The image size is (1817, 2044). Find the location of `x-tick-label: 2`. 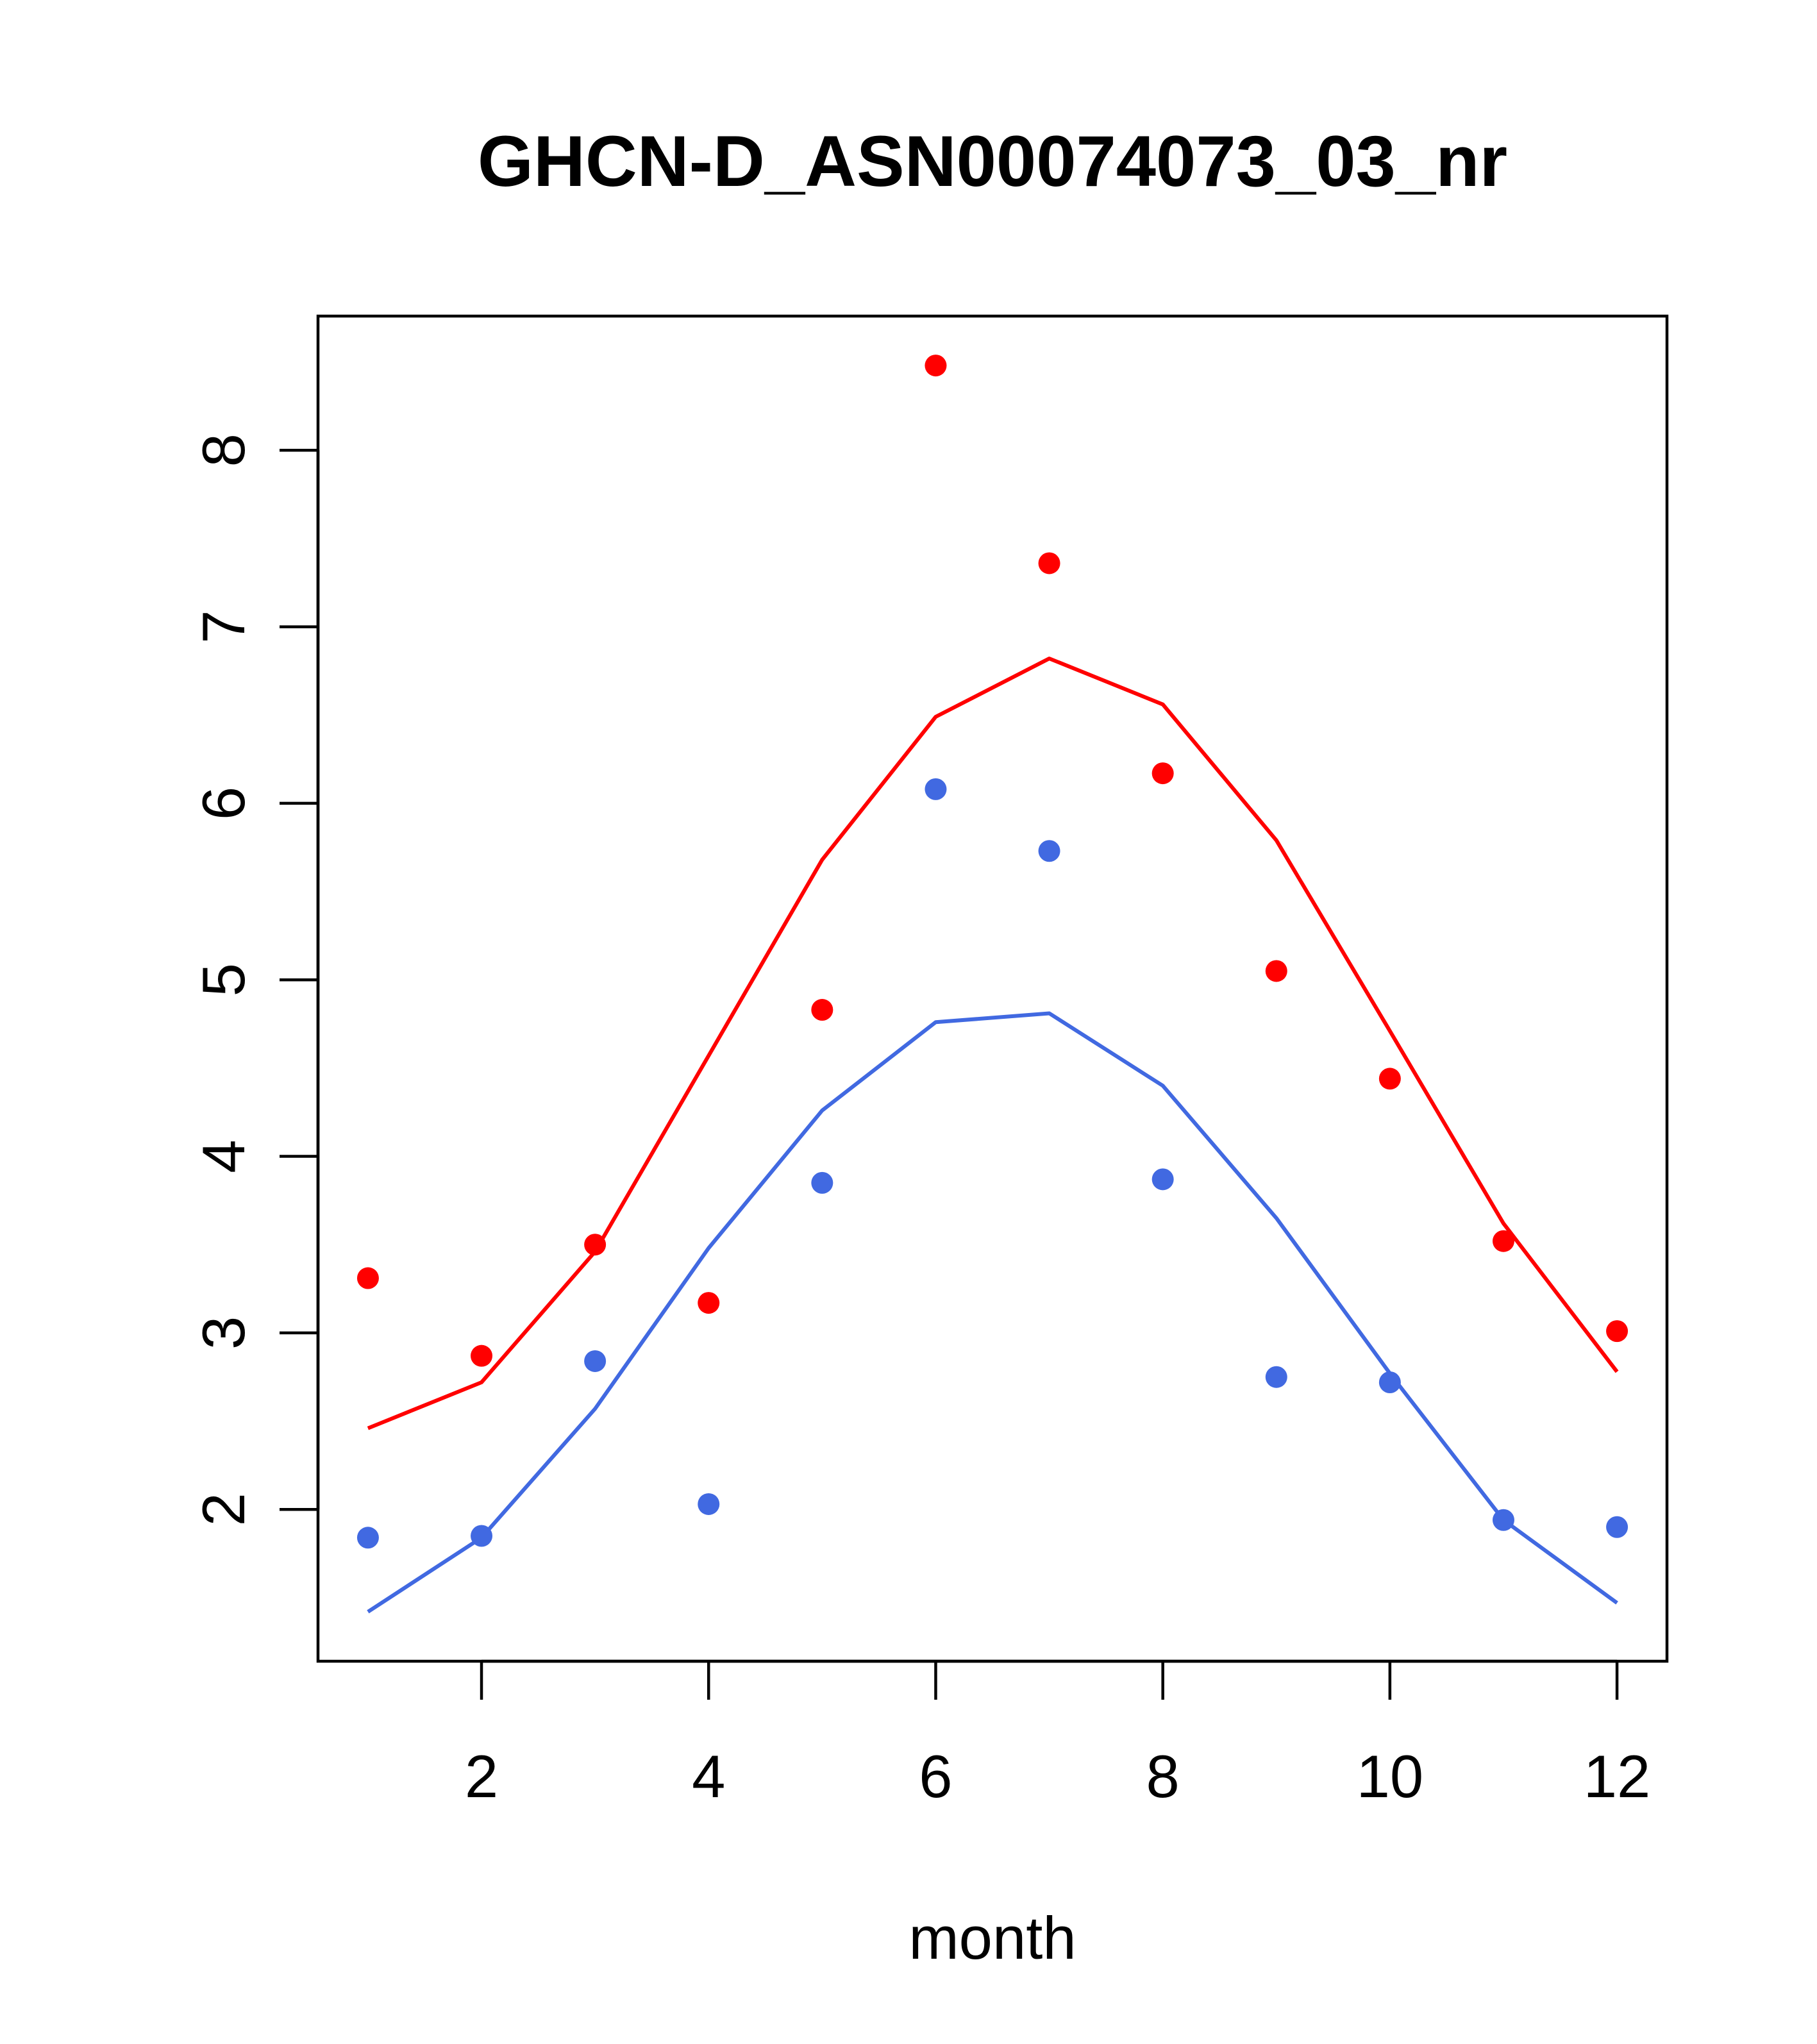

x-tick-label: 2 is located at coordinates (481, 1776).